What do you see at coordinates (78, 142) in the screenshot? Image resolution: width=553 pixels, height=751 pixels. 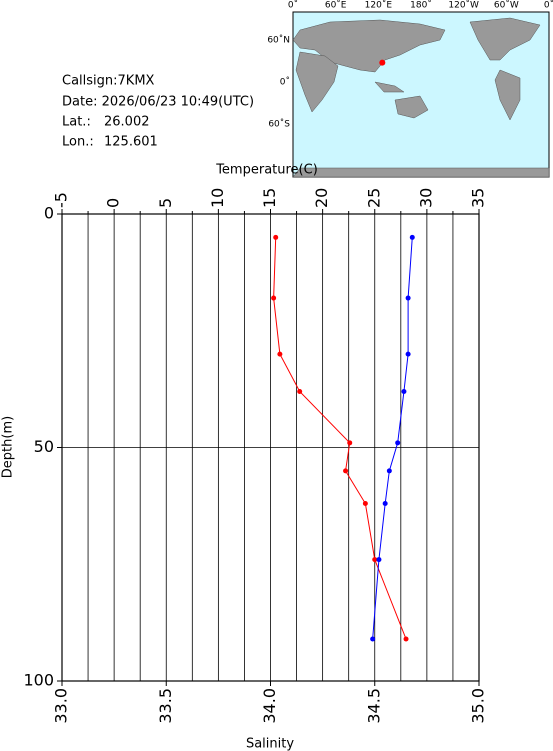 I see `lon-label: Lon.:` at bounding box center [78, 142].